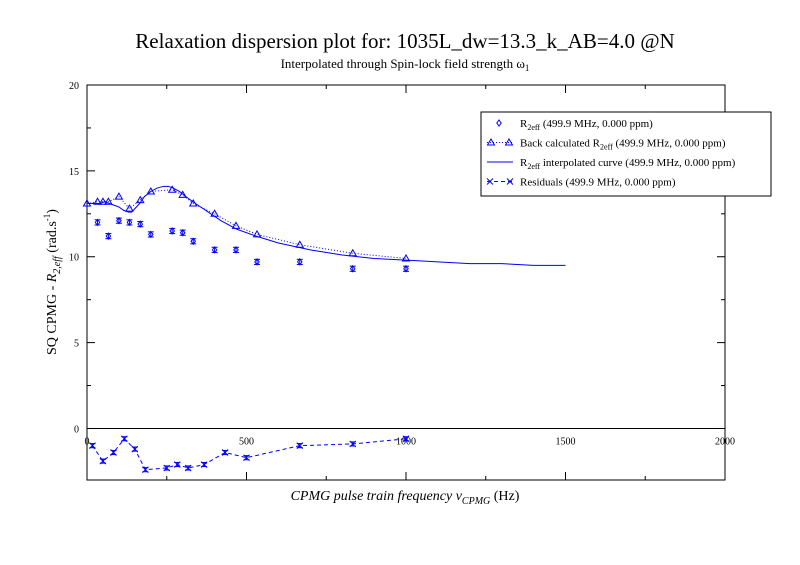  What do you see at coordinates (74, 258) in the screenshot?
I see `y-tick-label: 10` at bounding box center [74, 258].